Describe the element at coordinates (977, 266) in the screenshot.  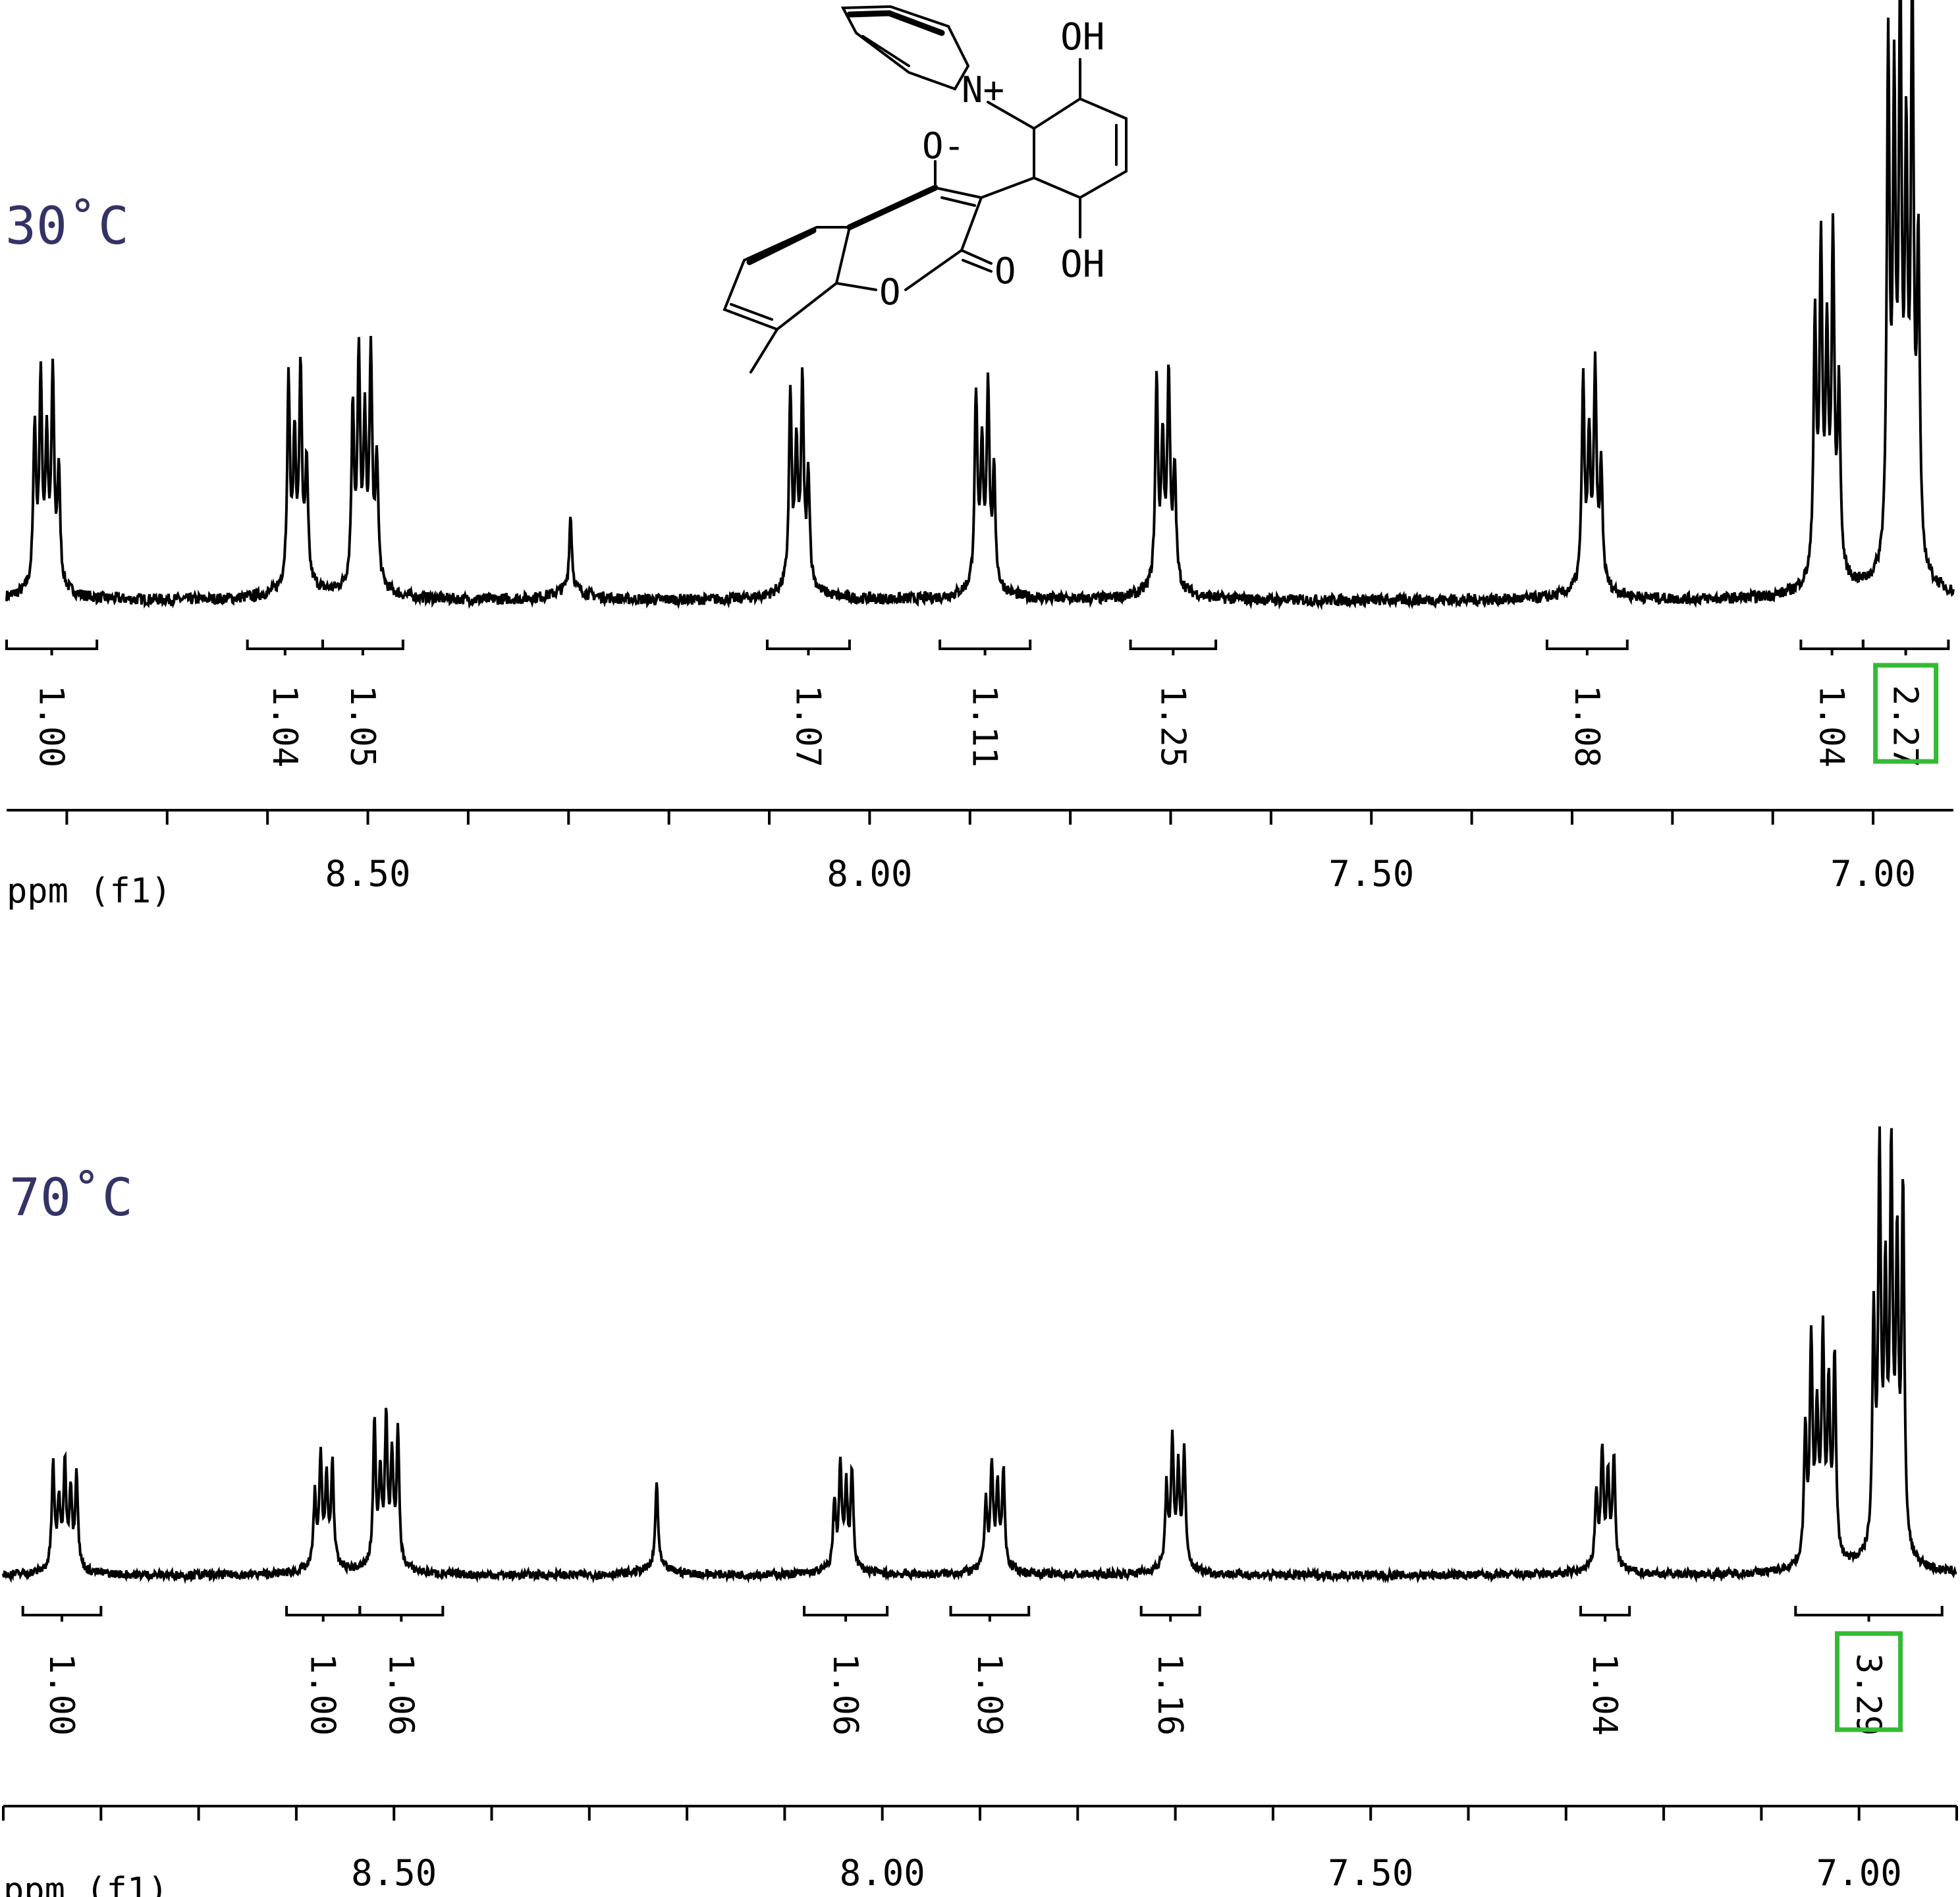
I see `carbonyl-double-bond` at that location.